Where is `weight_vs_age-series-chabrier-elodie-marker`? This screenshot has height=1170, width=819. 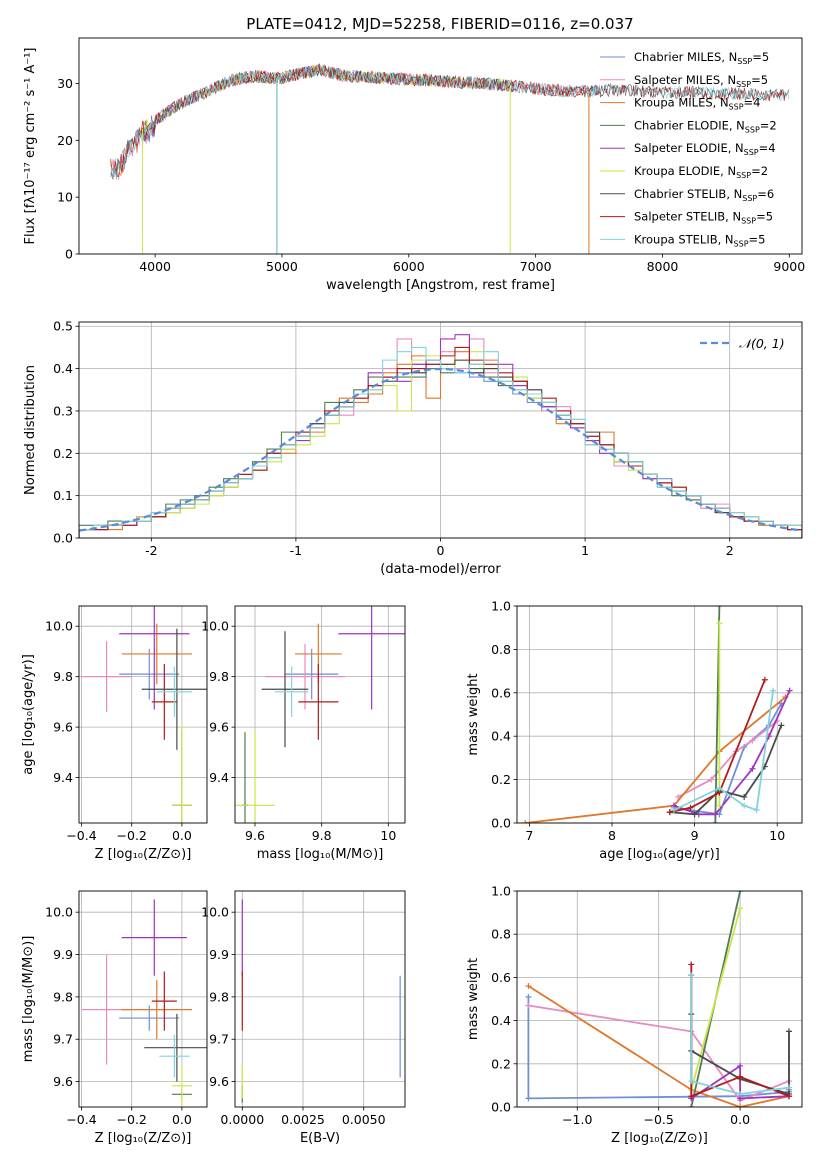 weight_vs_age-series-chabrier-elodie-marker is located at coordinates (715, 821).